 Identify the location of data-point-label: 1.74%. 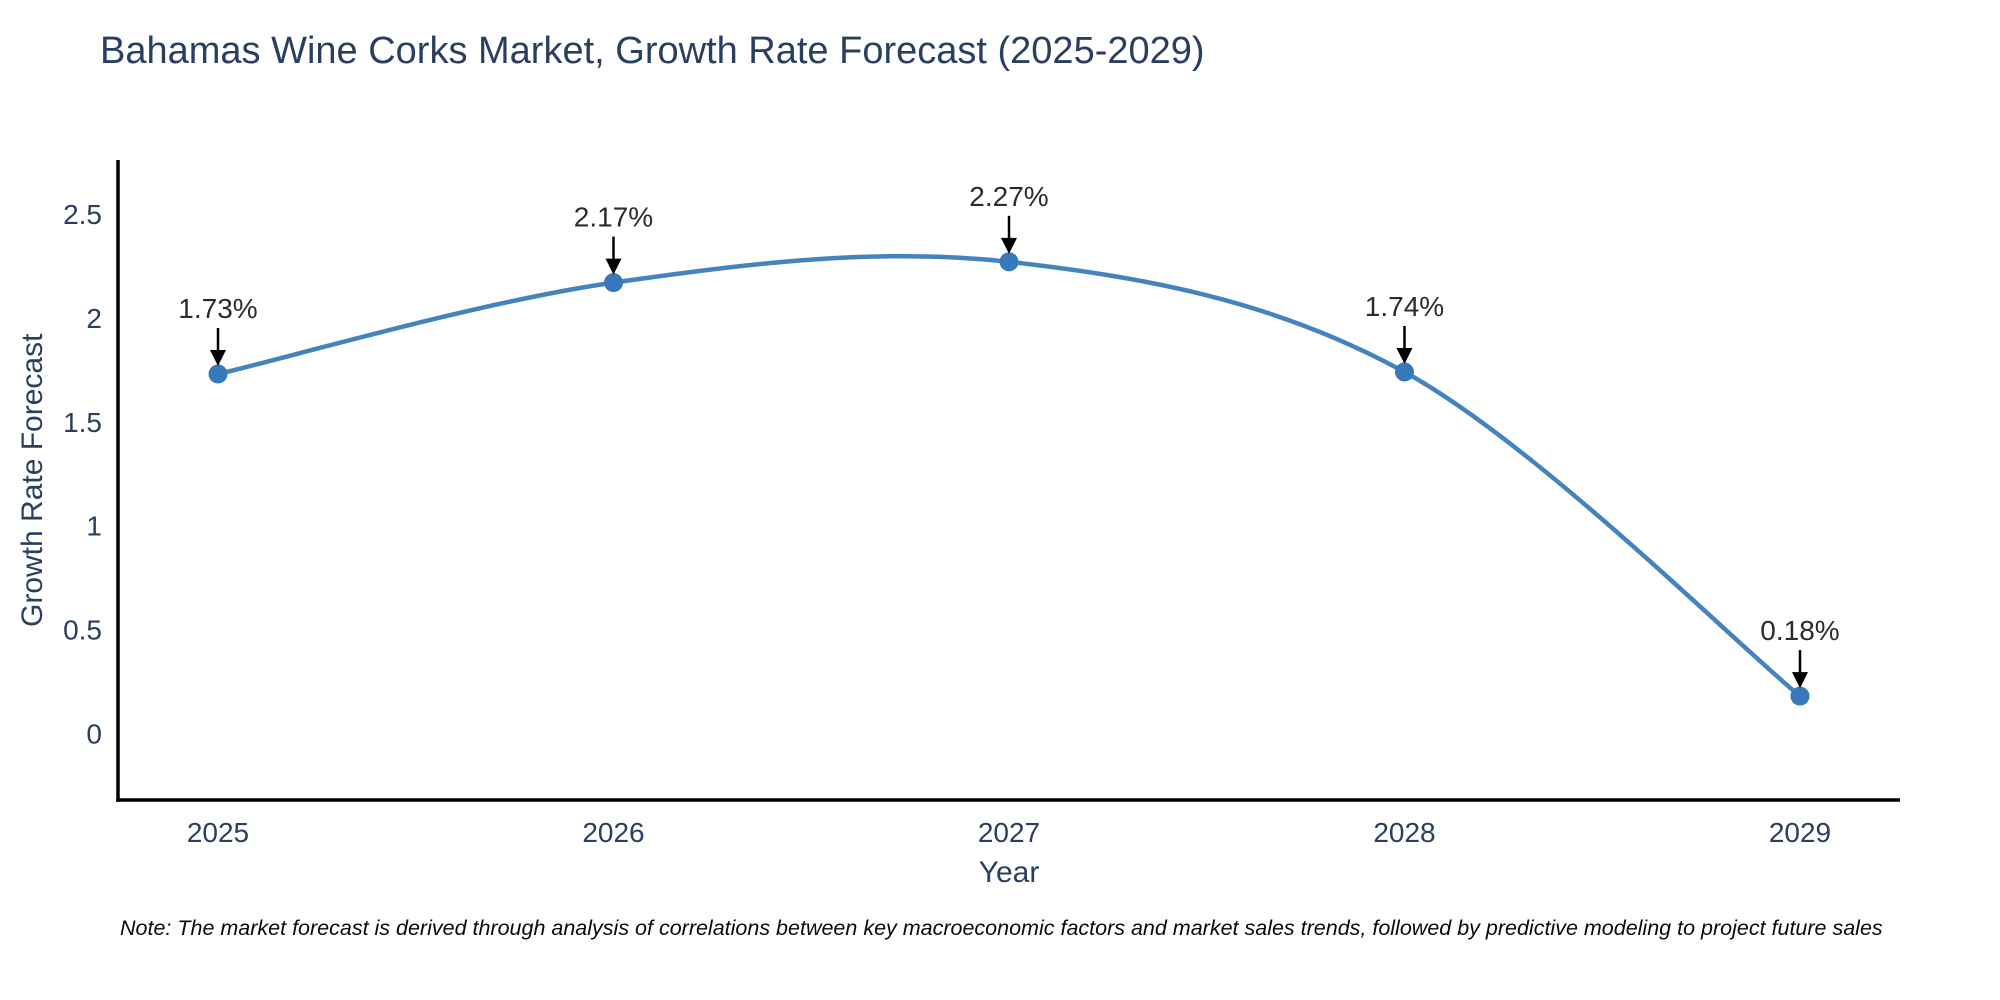
(1404, 306).